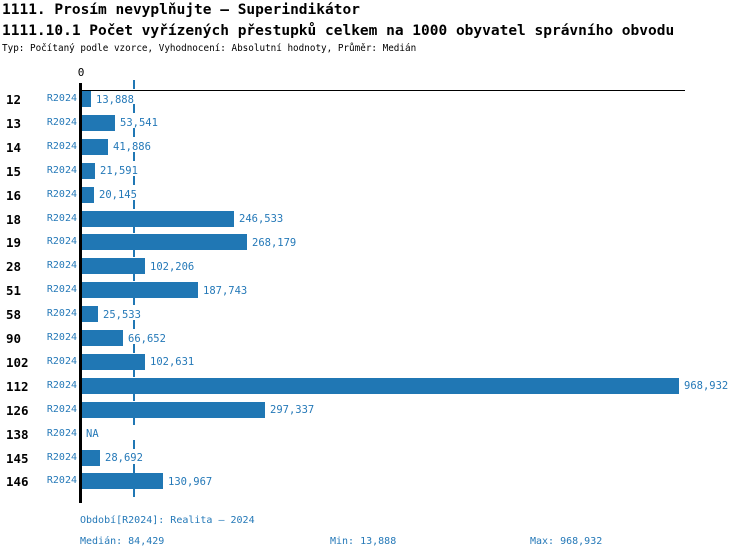 The image size is (750, 560). Describe the element at coordinates (17, 482) in the screenshot. I see `row-category-label: 146` at that location.